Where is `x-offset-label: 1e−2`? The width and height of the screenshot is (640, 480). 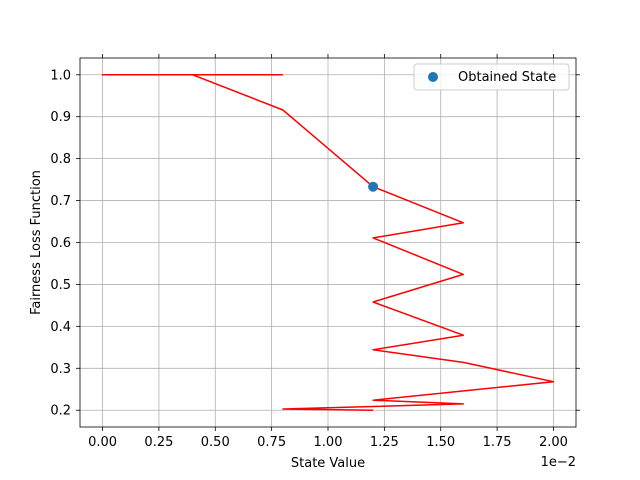 x-offset-label: 1e−2 is located at coordinates (558, 462).